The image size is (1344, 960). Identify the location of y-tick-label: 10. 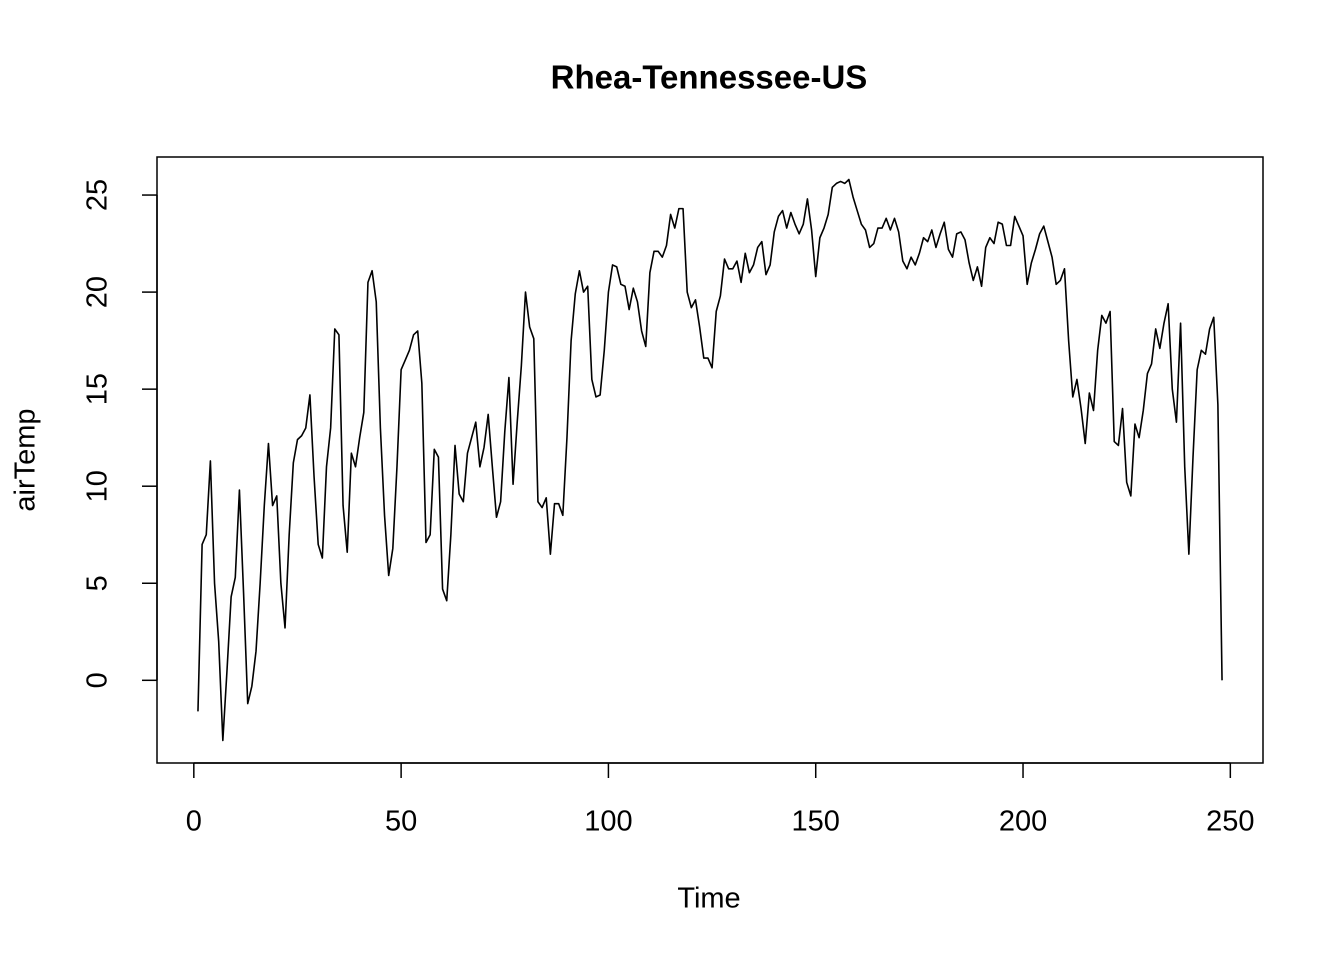
(98, 486).